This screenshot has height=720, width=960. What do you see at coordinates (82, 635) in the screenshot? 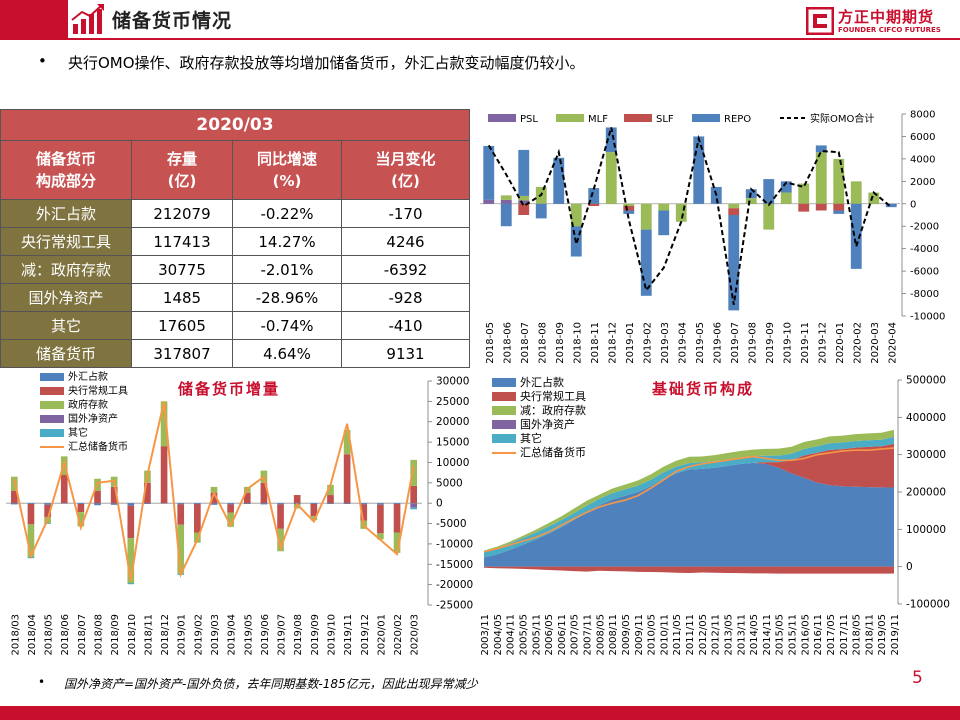
I see `x-tick-label: 2018/07` at bounding box center [82, 635].